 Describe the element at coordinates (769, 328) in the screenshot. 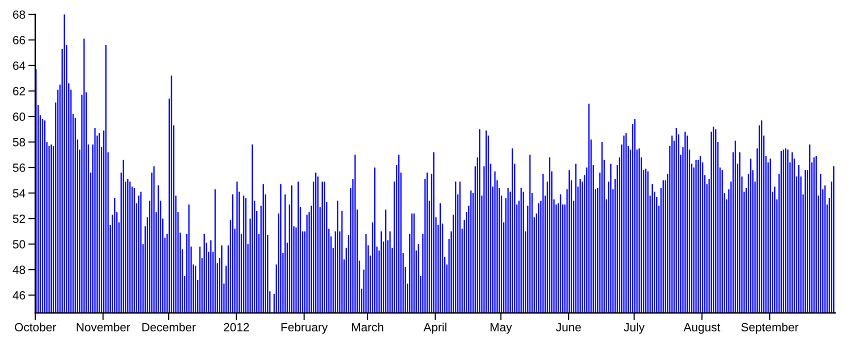

I see `x-tick-label: September` at that location.